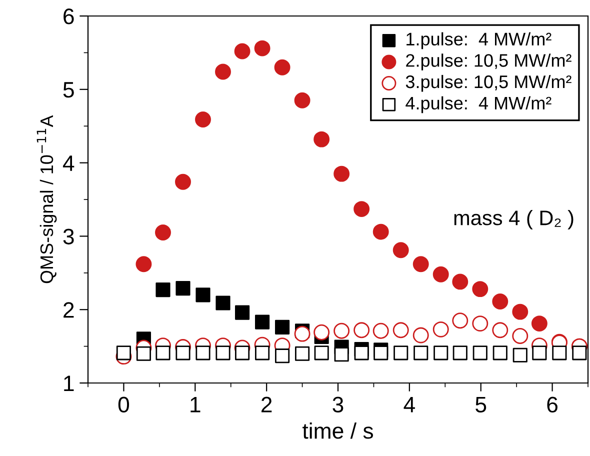 This screenshot has height=456, width=590. Describe the element at coordinates (489, 83) in the screenshot. I see `legend-label: 3.pulse: 10,5 MW/m²` at that location.